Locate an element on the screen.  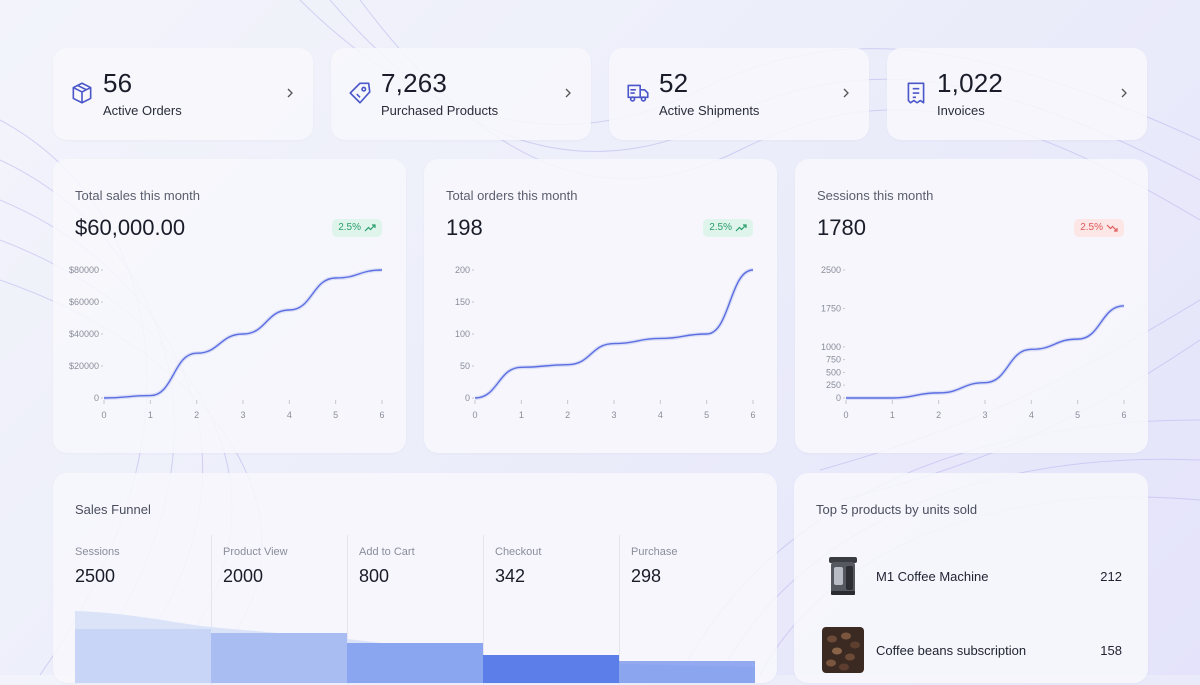
truck-icon is located at coordinates (638, 93).